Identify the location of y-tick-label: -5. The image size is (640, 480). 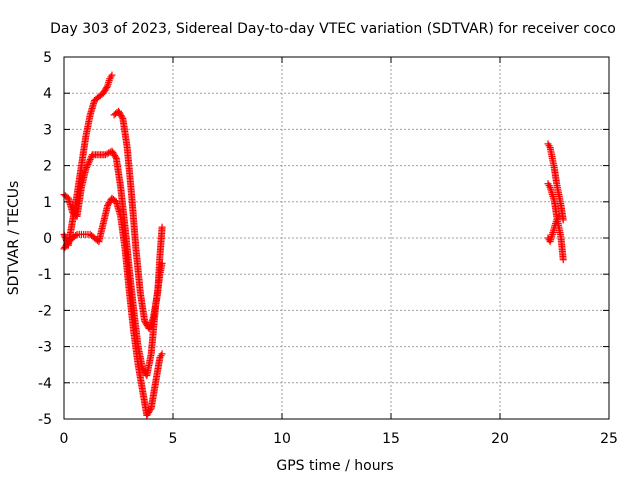
(45, 420).